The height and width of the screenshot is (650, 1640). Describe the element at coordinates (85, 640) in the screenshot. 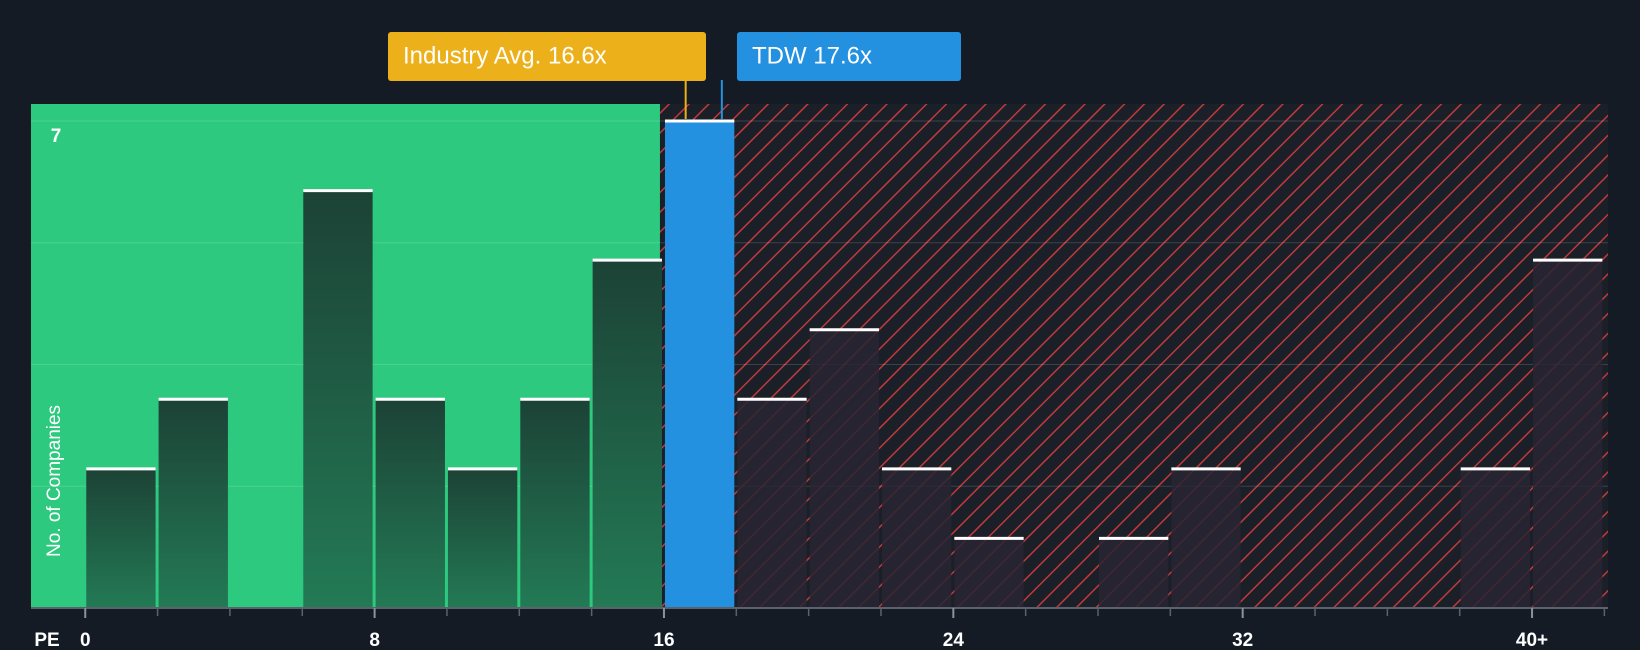

I see `x-tick-label: 0` at that location.